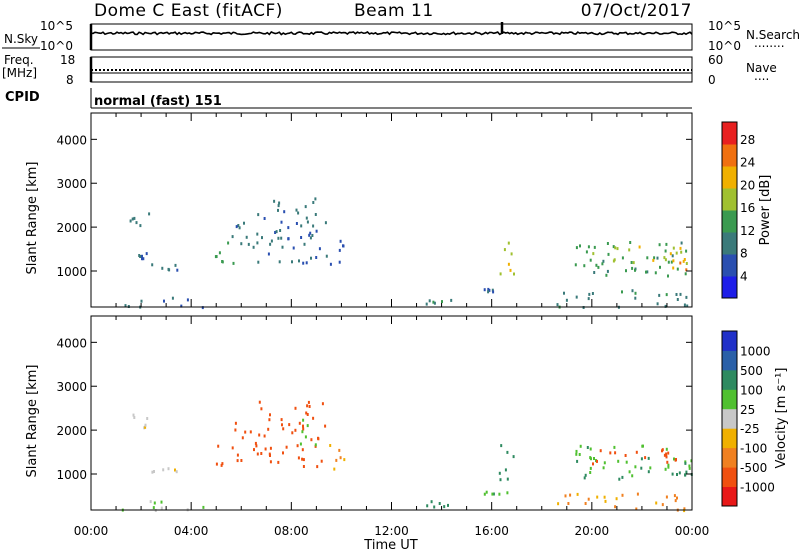 This screenshot has width=800, height=554. Describe the element at coordinates (22, 97) in the screenshot. I see `cpid-label: CPID` at that location.